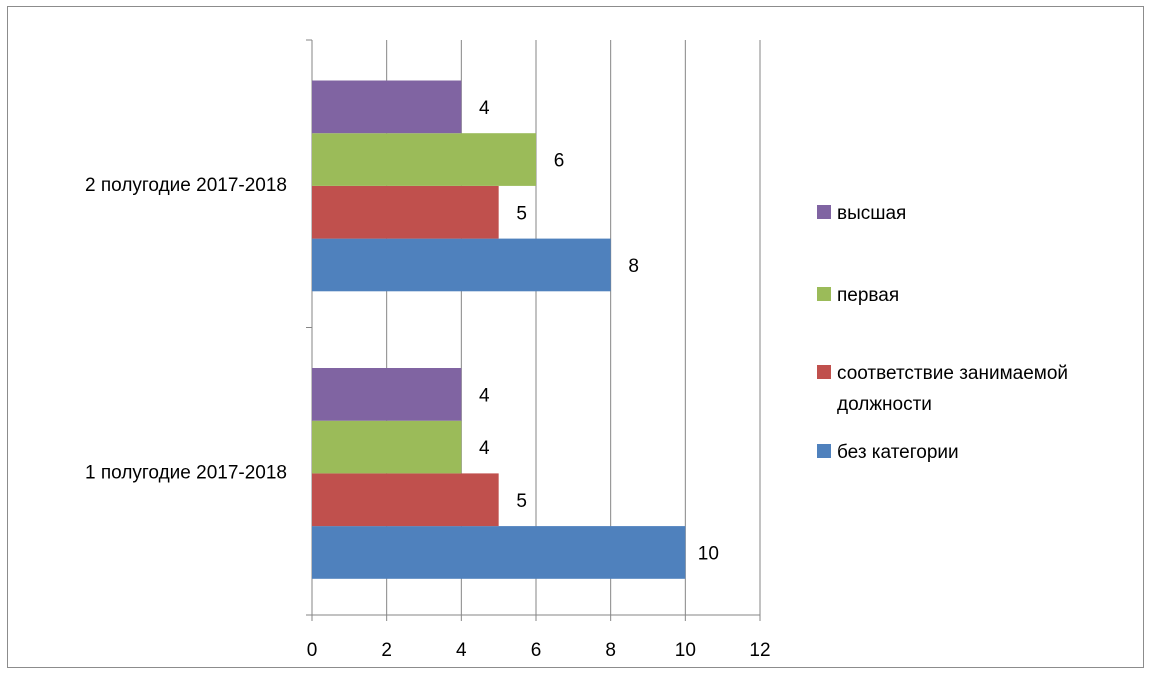  What do you see at coordinates (884, 404) in the screenshot?
I see `legend-label: должности` at bounding box center [884, 404].